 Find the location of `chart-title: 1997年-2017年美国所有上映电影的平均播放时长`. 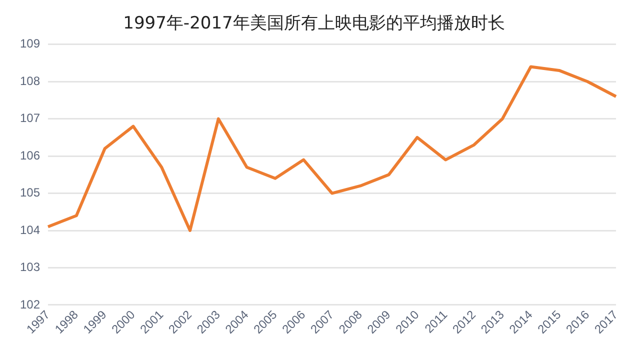

chart-title: 1997年-2017年美国所有上映电影的平均播放时长 is located at coordinates (314, 24).